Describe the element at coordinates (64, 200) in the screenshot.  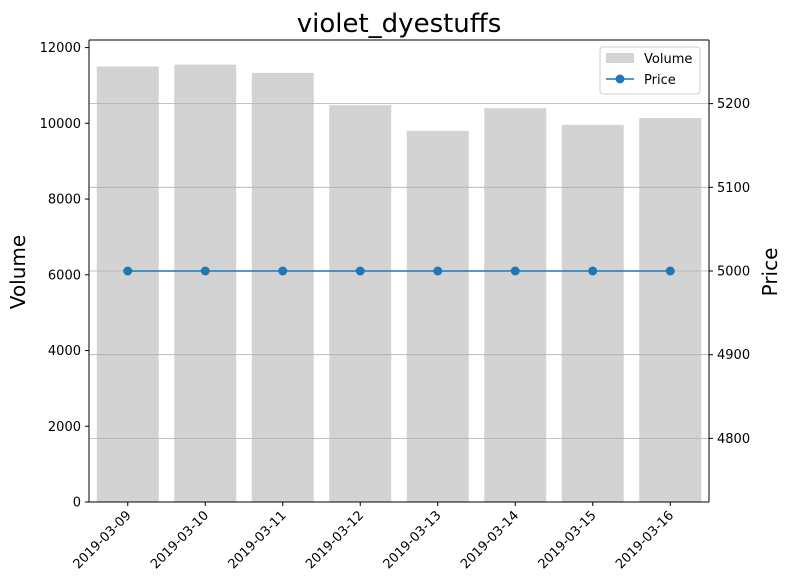
I see `y-tick-label: 8000` at that location.